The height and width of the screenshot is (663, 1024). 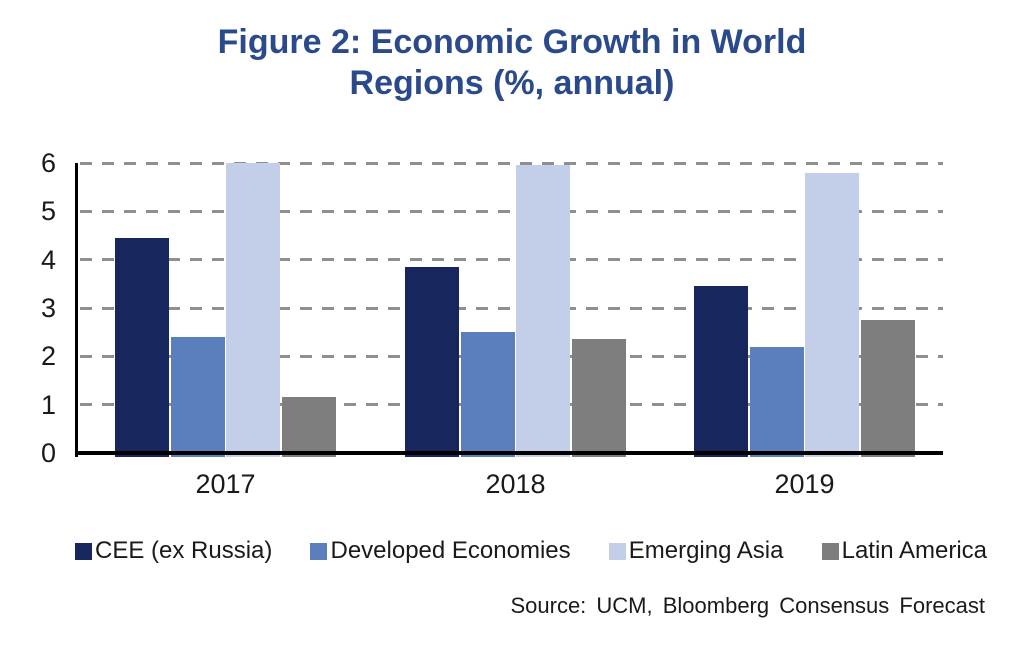 I want to click on bar-developed-economies-2017, so click(x=197, y=397).